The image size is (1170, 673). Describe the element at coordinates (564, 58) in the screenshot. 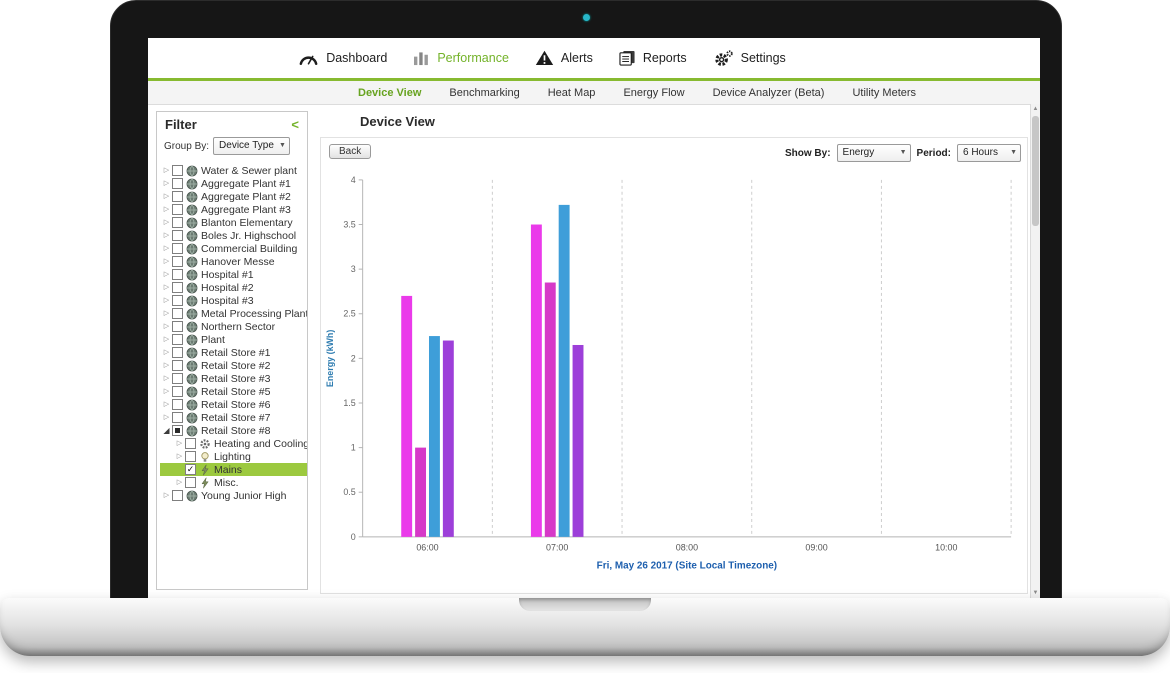

I see `nav-item-alerts: Alerts` at that location.